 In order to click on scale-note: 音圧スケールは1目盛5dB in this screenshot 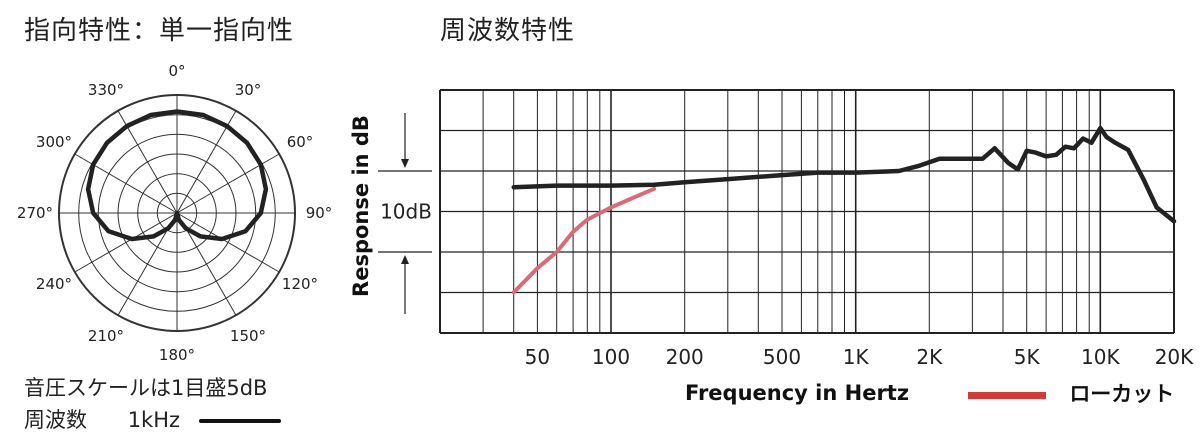, I will do `click(146, 388)`.